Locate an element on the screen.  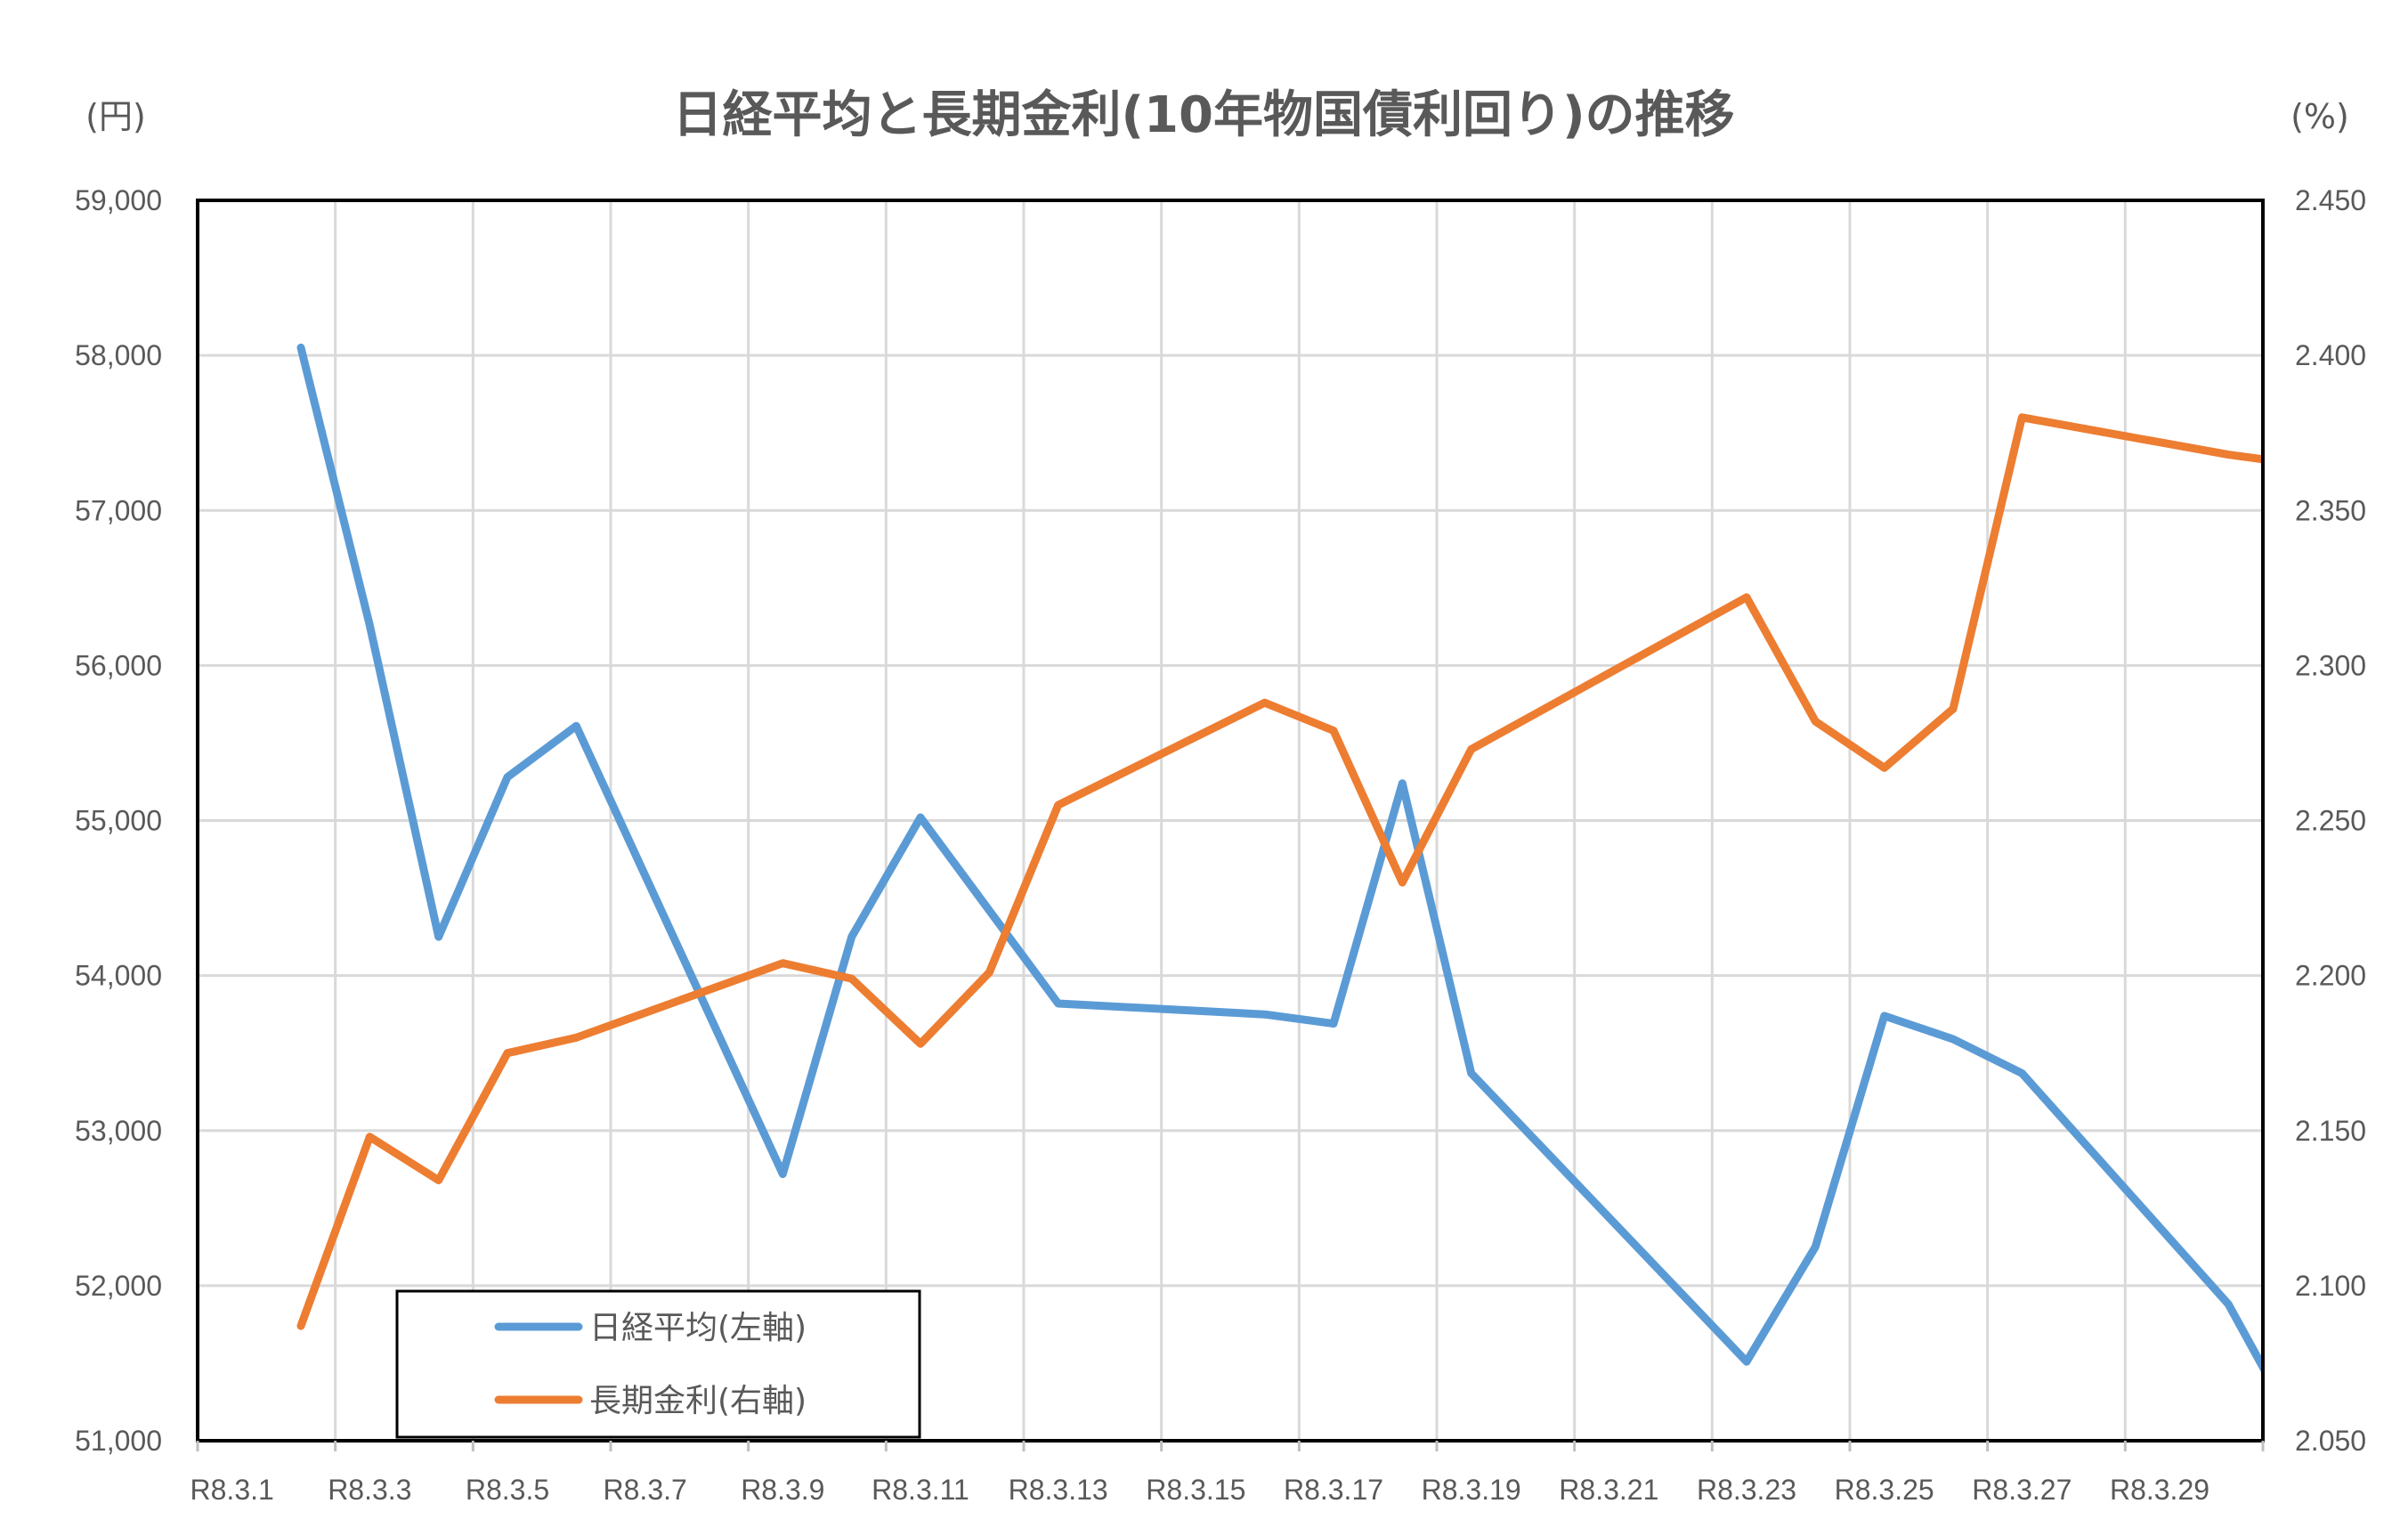
y-left-tick-label: 54,000 is located at coordinates (118, 976).